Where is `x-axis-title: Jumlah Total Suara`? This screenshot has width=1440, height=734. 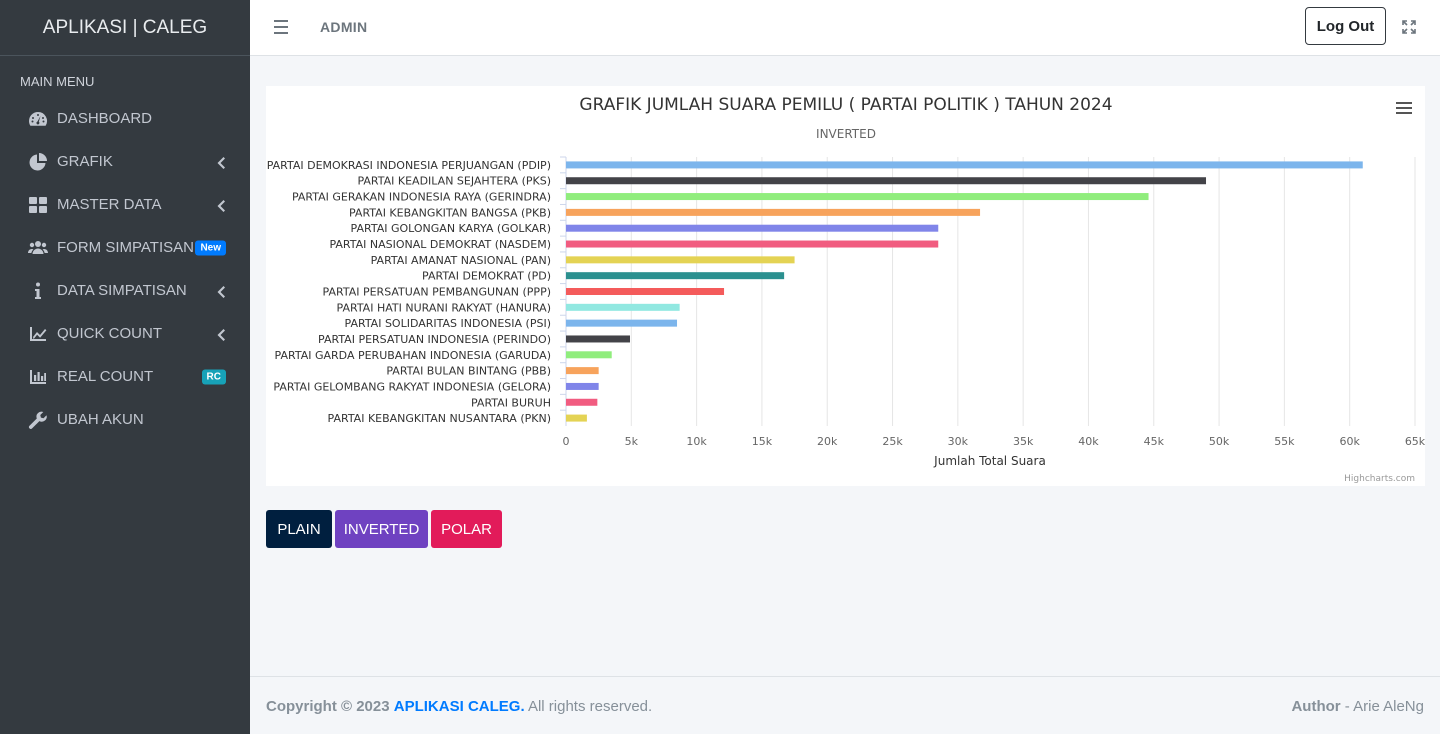
x-axis-title: Jumlah Total Suara is located at coordinates (989, 461).